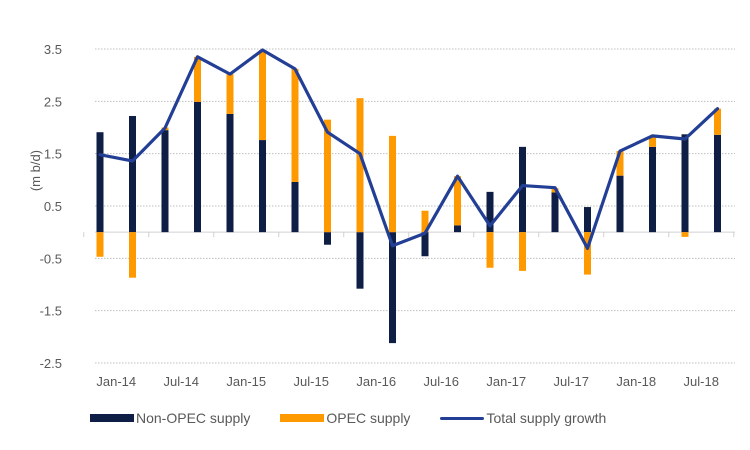  I want to click on x-tick-label: Jan-14, so click(116, 381).